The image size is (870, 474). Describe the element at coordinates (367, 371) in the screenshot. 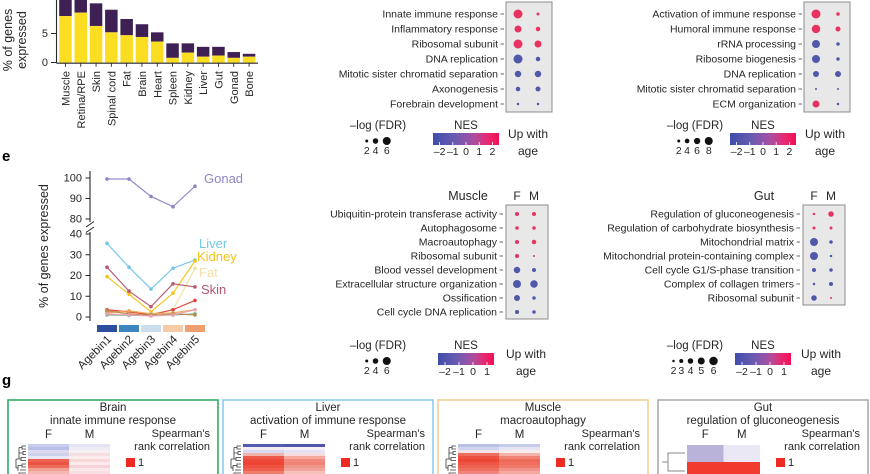

I see `fdr-legend-tick: 2` at that location.